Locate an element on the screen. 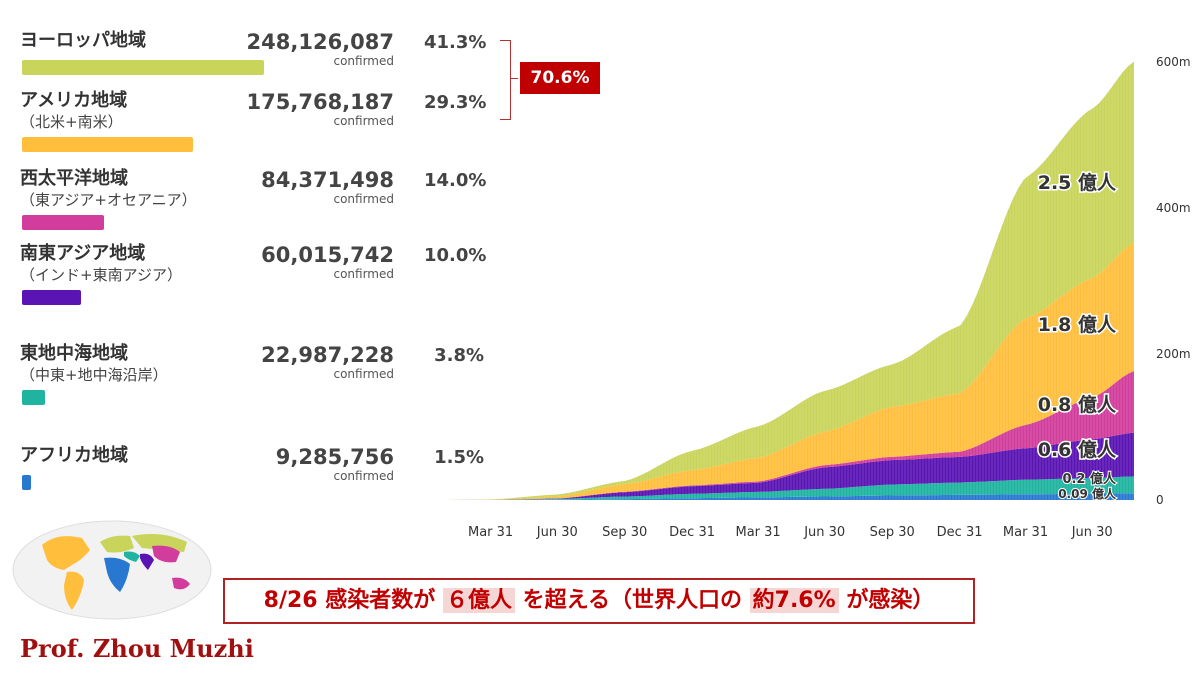  region-label: 東地中海地域 （中東+地中海沿岸） is located at coordinates (94, 364).